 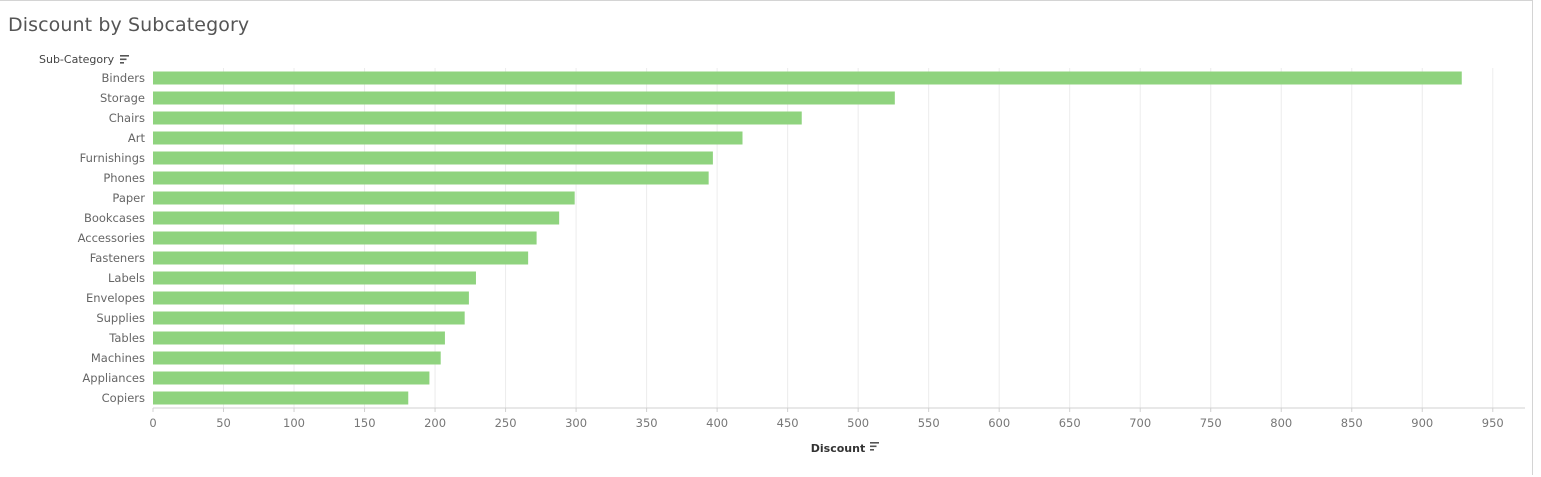 I want to click on bar-supplies, so click(x=309, y=318).